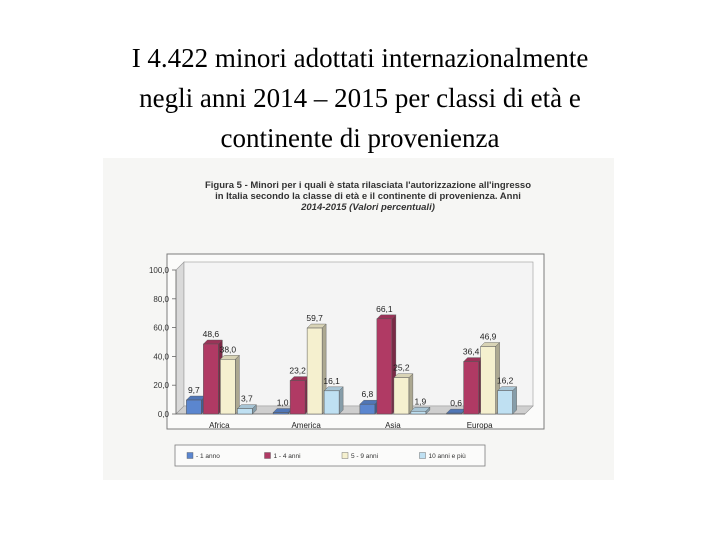 The image size is (720, 540). I want to click on data-label: 6,8, so click(367, 394).